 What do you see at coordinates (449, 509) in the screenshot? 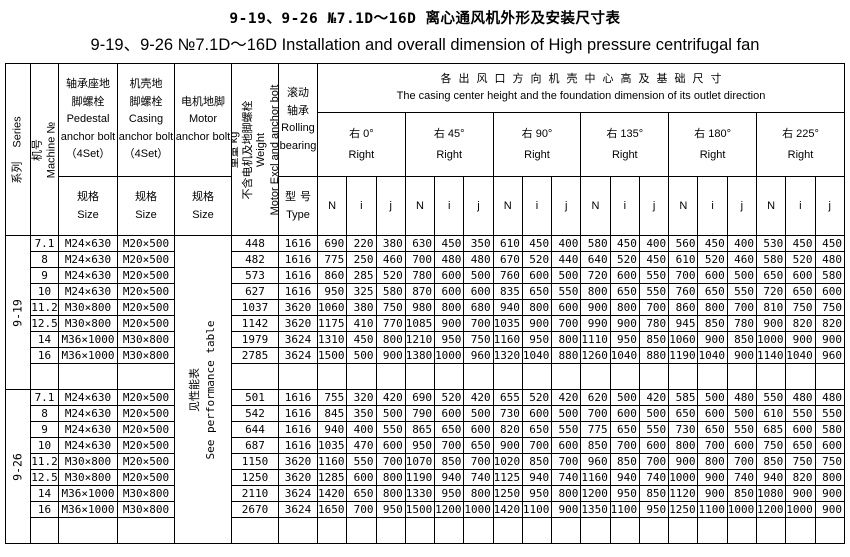
I see `dim-cell: 1200` at bounding box center [449, 509].